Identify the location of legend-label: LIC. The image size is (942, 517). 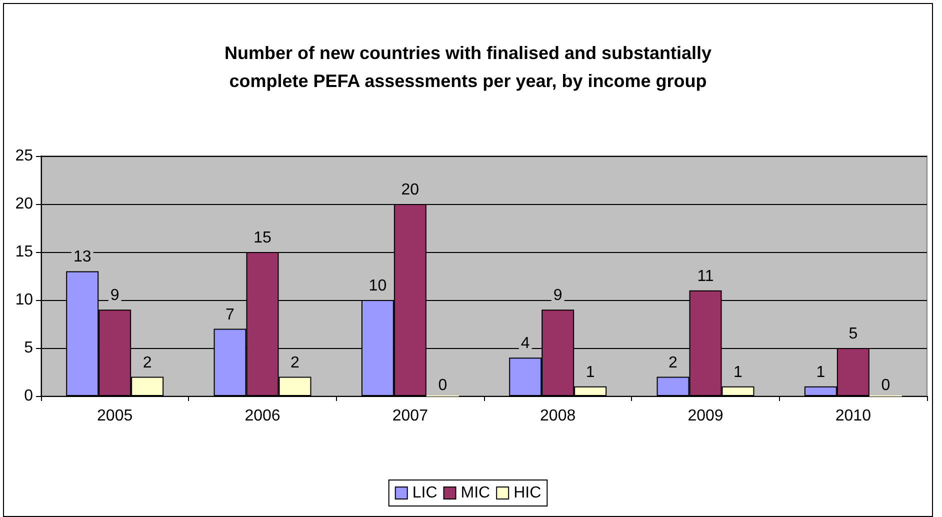
(425, 493).